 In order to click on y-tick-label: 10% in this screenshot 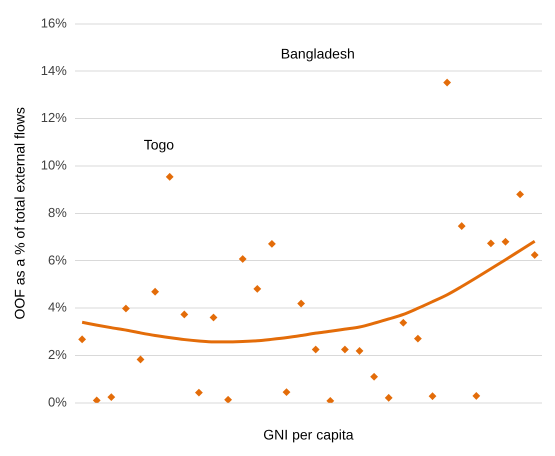, I will do `click(54, 165)`.